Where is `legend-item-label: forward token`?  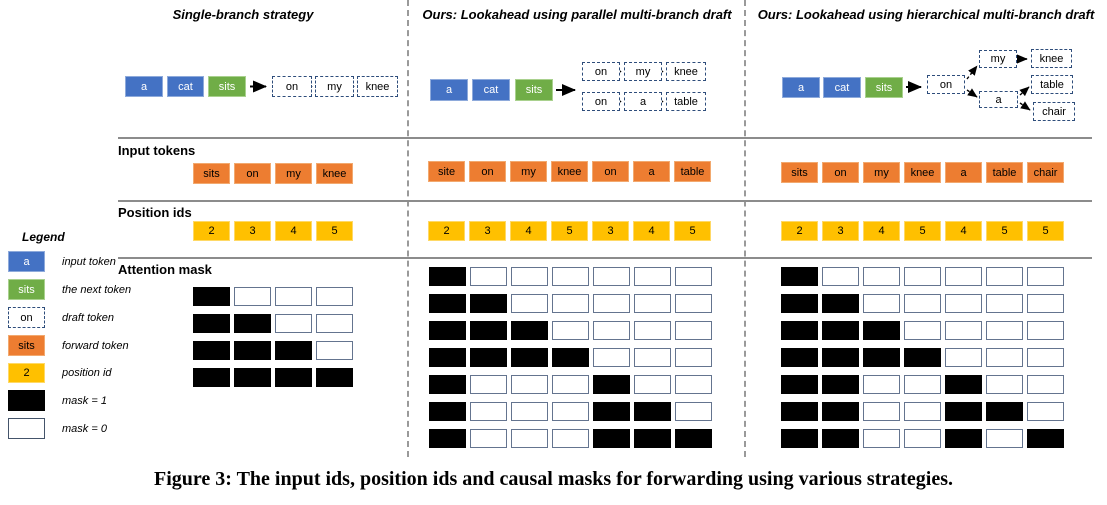
legend-item-label: forward token is located at coordinates (95, 345).